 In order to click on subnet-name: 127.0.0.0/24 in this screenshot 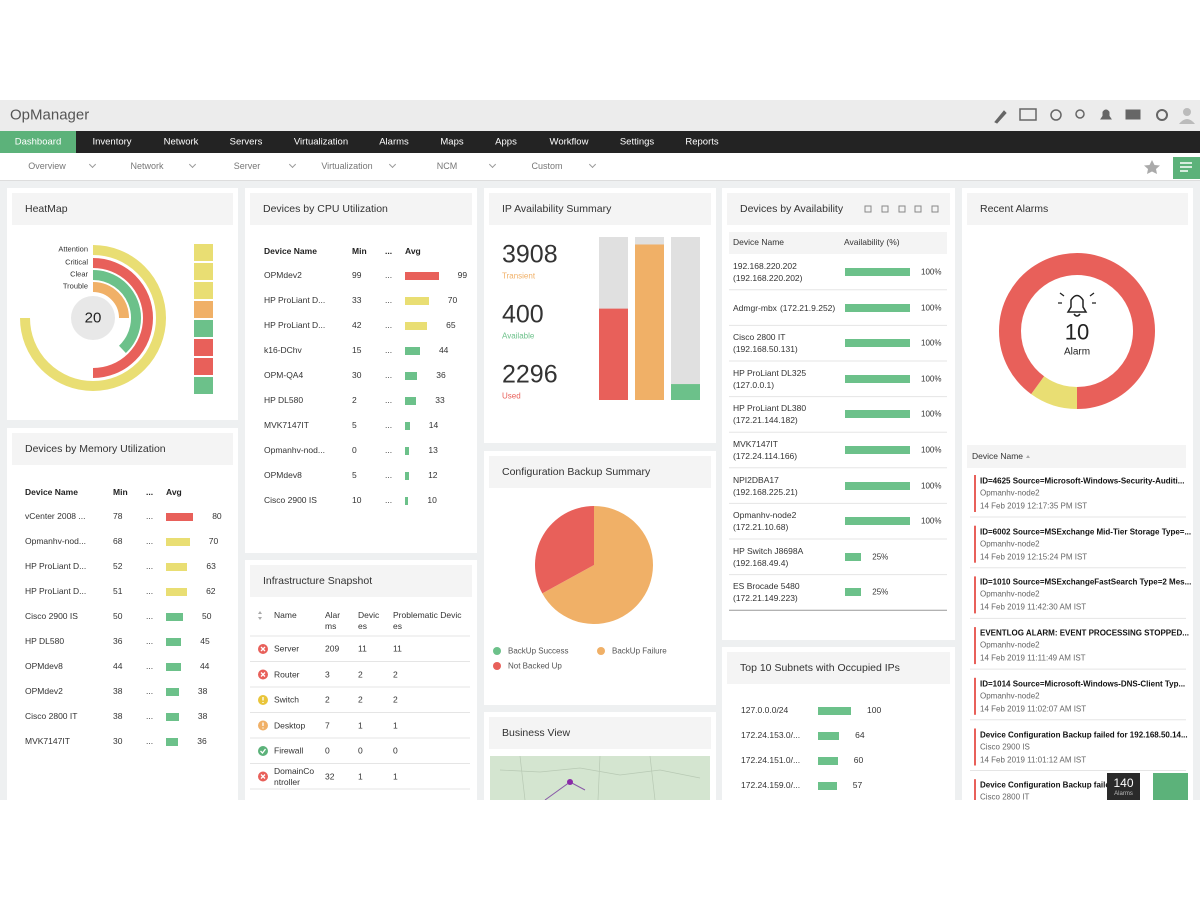, I will do `click(765, 710)`.